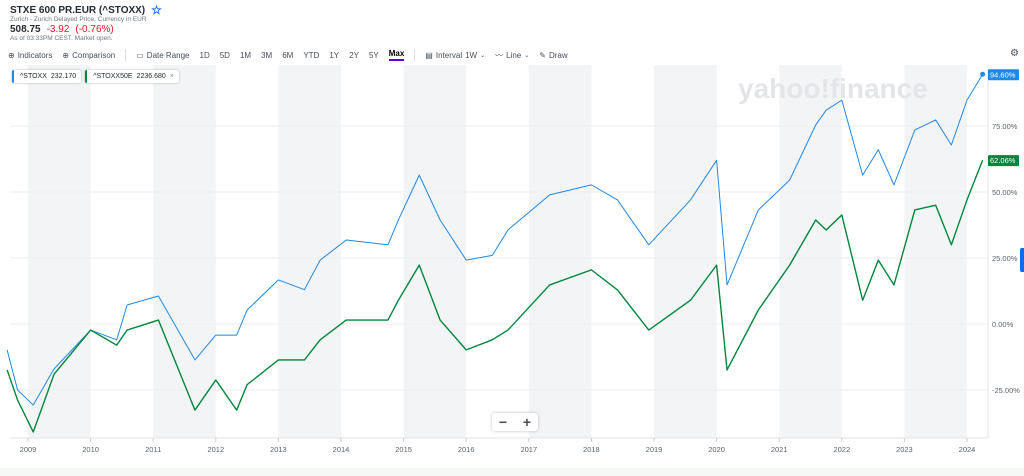 The width and height of the screenshot is (1024, 476). I want to click on range-5y: 5Y, so click(373, 55).